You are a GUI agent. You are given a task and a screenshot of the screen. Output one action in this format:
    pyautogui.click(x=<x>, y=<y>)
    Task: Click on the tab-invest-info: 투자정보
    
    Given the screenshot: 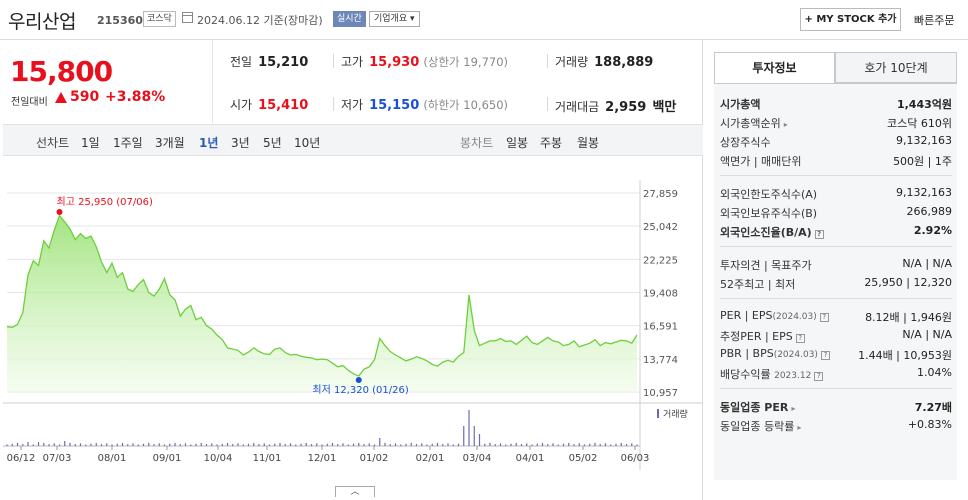 What is the action you would take?
    pyautogui.click(x=774, y=67)
    